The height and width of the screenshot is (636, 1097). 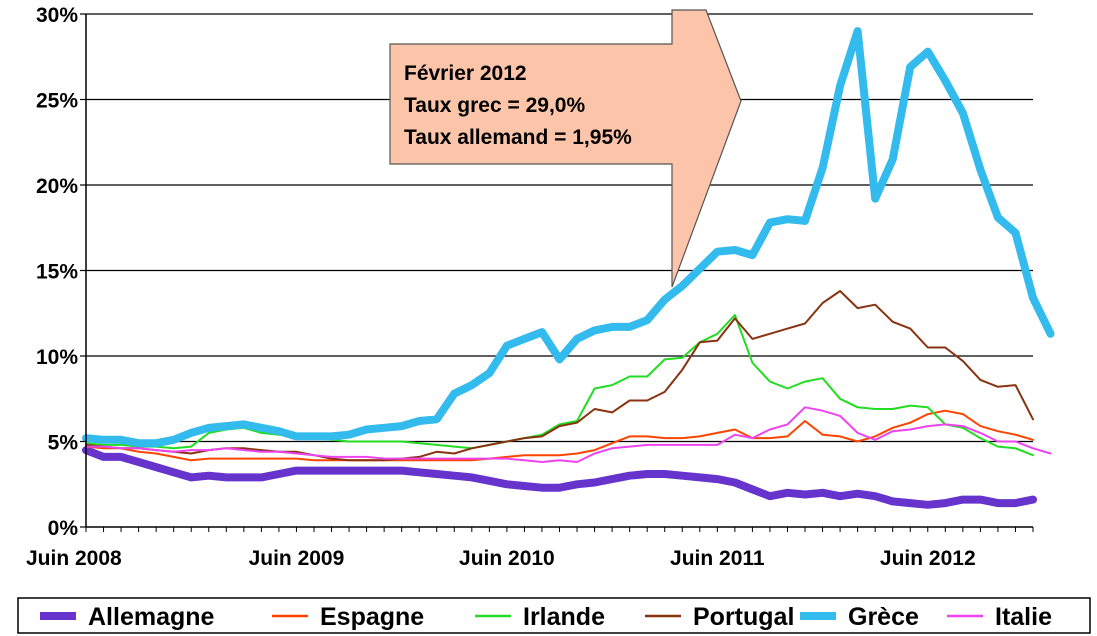 What do you see at coordinates (151, 617) in the screenshot?
I see `legend-label: Allemagne` at bounding box center [151, 617].